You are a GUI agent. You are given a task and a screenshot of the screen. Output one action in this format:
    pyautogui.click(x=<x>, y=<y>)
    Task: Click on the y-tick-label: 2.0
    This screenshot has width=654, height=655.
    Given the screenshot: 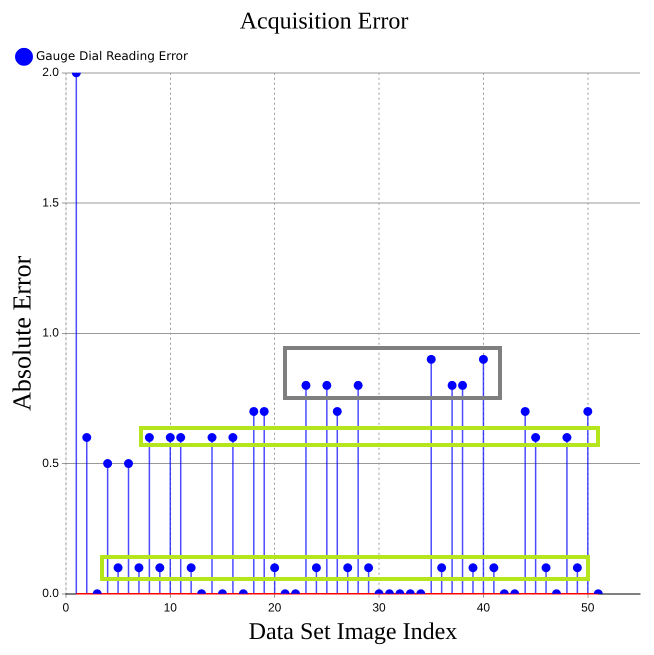 What is the action you would take?
    pyautogui.click(x=51, y=72)
    